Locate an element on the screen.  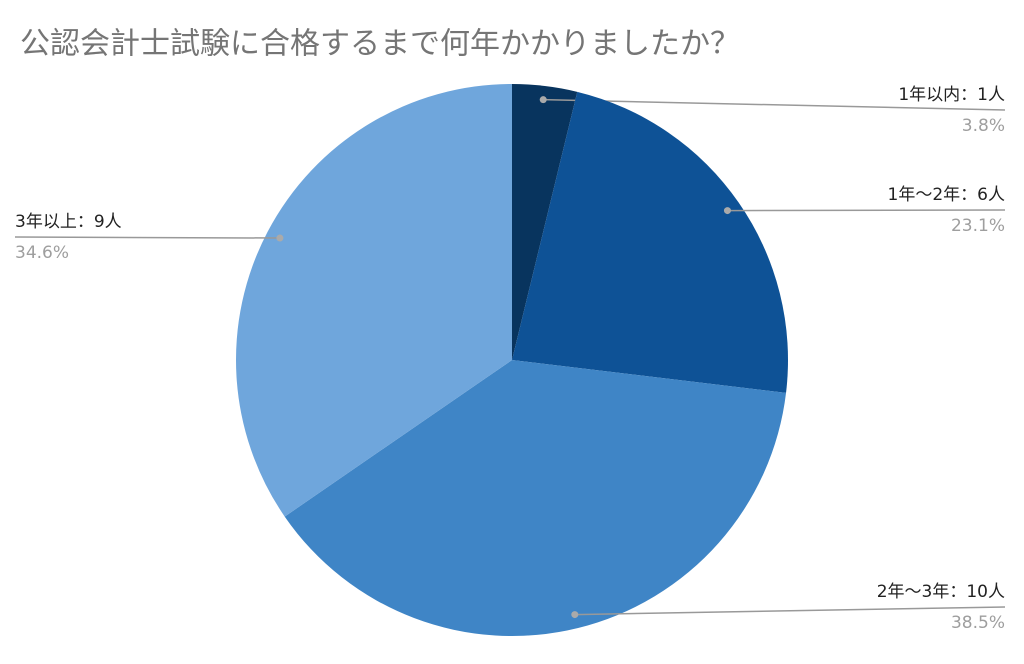
slice-label: 2年〜3年：10人 is located at coordinates (941, 592).